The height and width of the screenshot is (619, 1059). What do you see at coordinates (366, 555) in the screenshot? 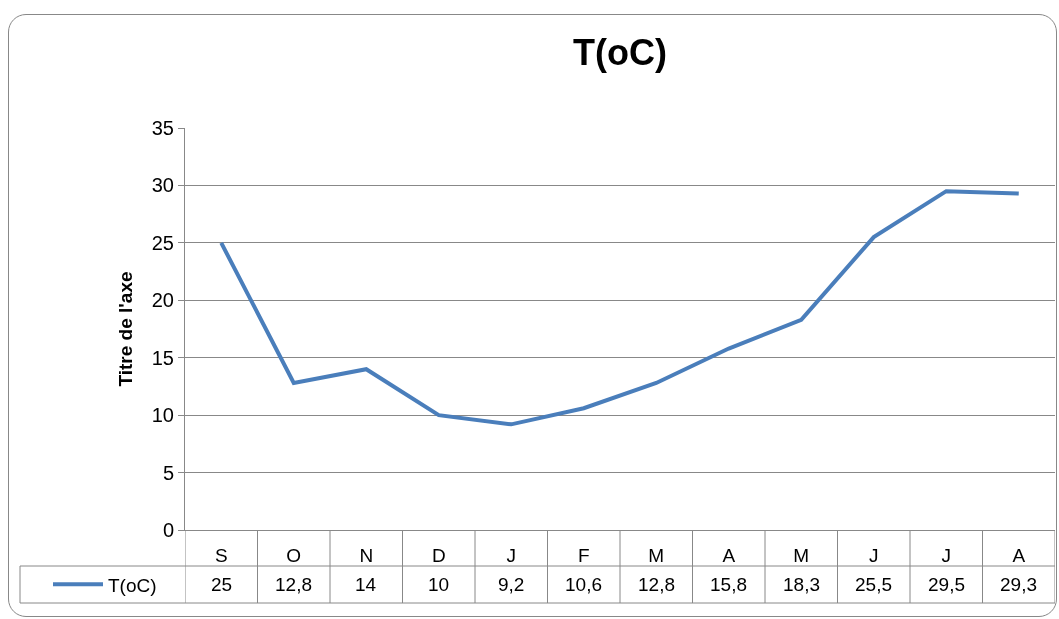
I see `x-tick-label: N` at bounding box center [366, 555].